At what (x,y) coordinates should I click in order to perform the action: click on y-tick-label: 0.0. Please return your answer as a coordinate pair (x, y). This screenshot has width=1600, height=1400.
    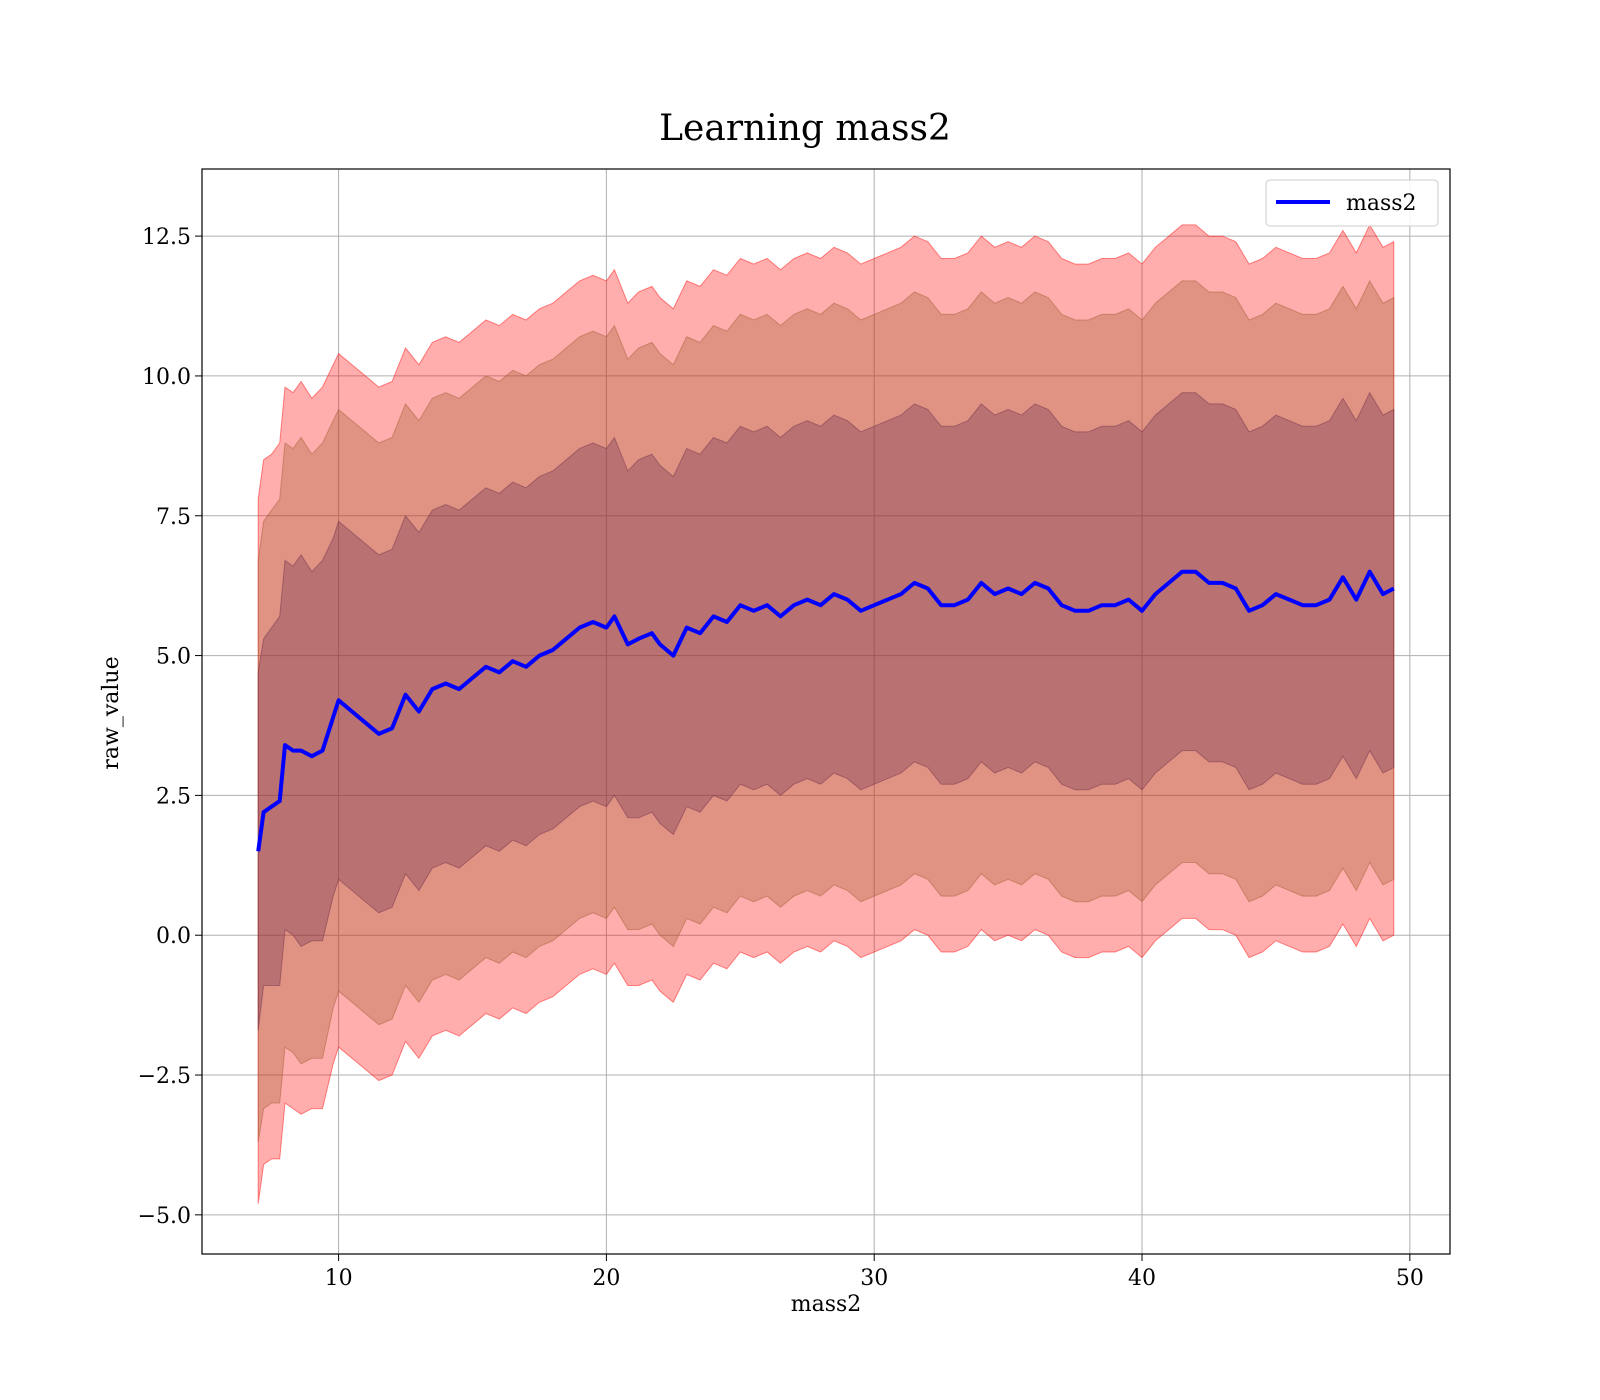
    Looking at the image, I should click on (173, 936).